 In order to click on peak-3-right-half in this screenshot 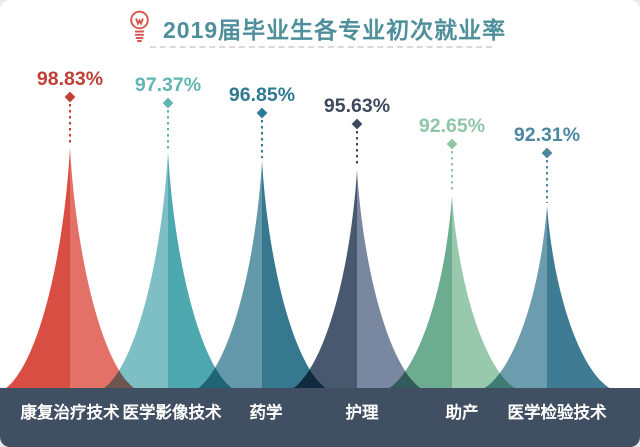, I will do `click(297, 276)`.